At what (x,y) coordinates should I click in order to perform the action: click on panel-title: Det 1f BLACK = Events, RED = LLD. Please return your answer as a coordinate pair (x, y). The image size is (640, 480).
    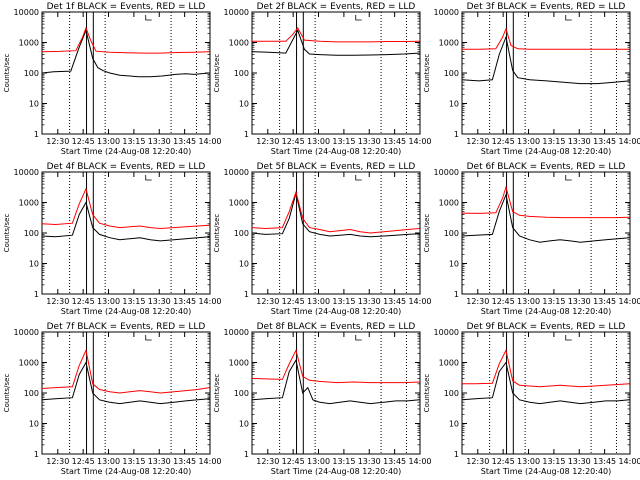
    Looking at the image, I should click on (126, 7).